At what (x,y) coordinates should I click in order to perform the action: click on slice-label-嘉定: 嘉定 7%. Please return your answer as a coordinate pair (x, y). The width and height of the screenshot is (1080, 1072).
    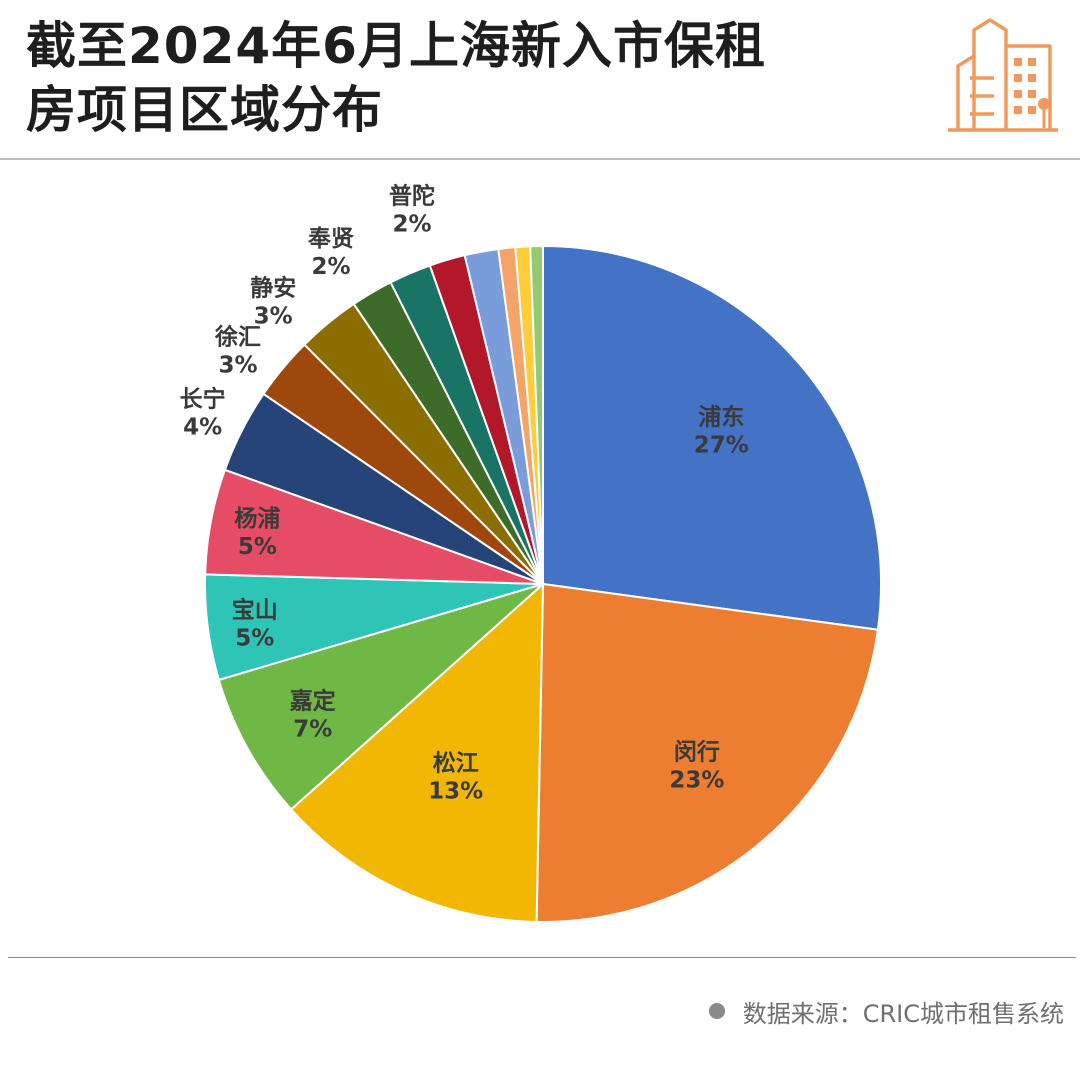
    Looking at the image, I should click on (313, 714).